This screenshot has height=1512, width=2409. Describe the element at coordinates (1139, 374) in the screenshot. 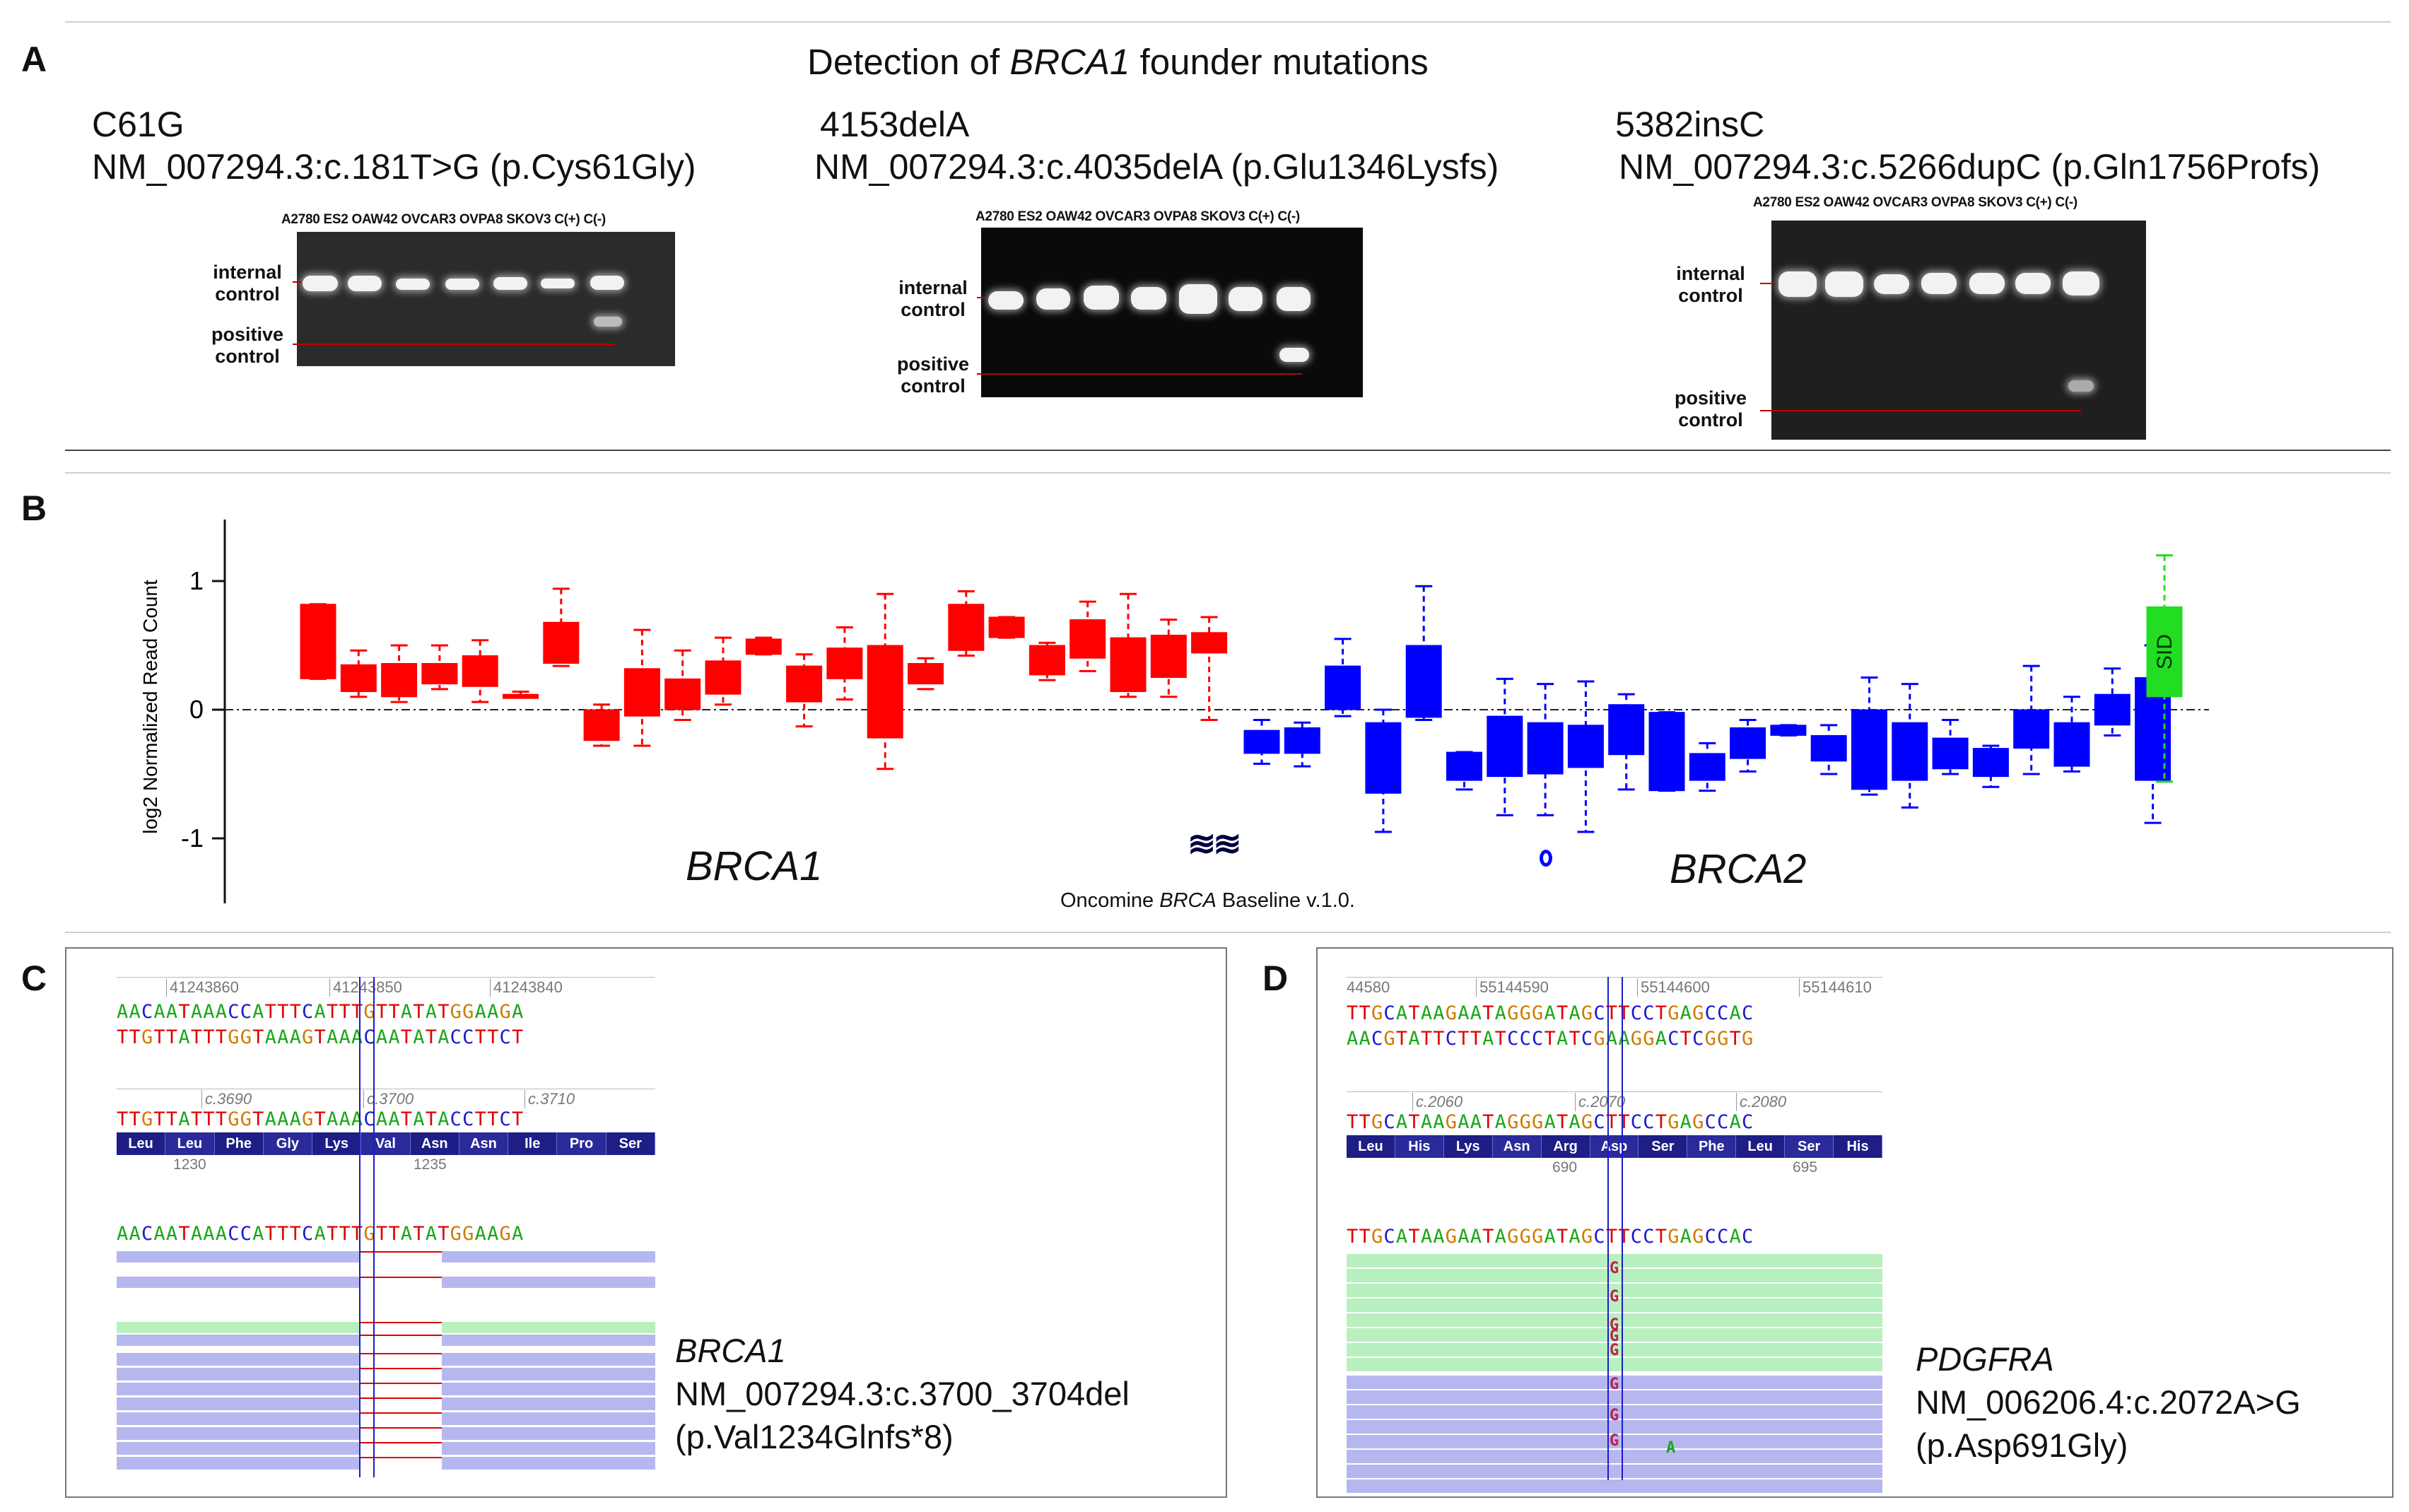

I see `gel2-marker-positive` at that location.